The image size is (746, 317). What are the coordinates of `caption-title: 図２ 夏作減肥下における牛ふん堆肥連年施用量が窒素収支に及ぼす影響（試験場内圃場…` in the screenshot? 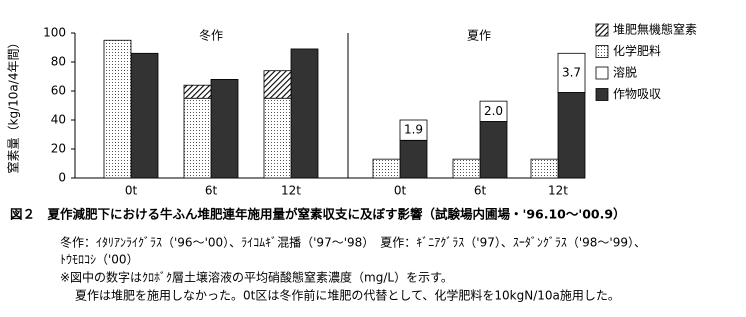 It's located at (318, 214).